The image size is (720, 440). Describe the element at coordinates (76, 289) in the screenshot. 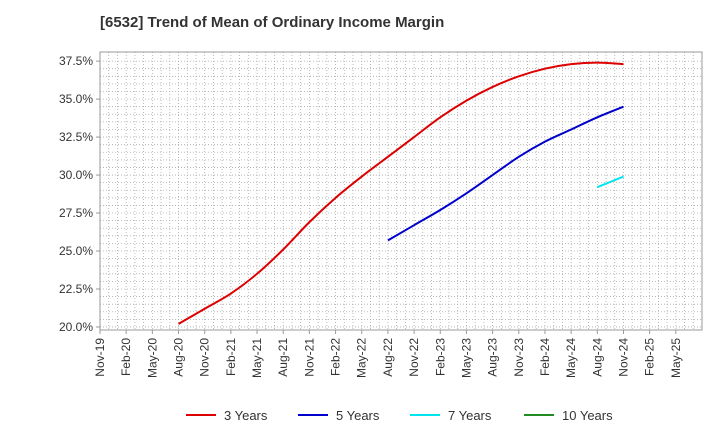

I see `y-tick-label: 22.5%` at that location.